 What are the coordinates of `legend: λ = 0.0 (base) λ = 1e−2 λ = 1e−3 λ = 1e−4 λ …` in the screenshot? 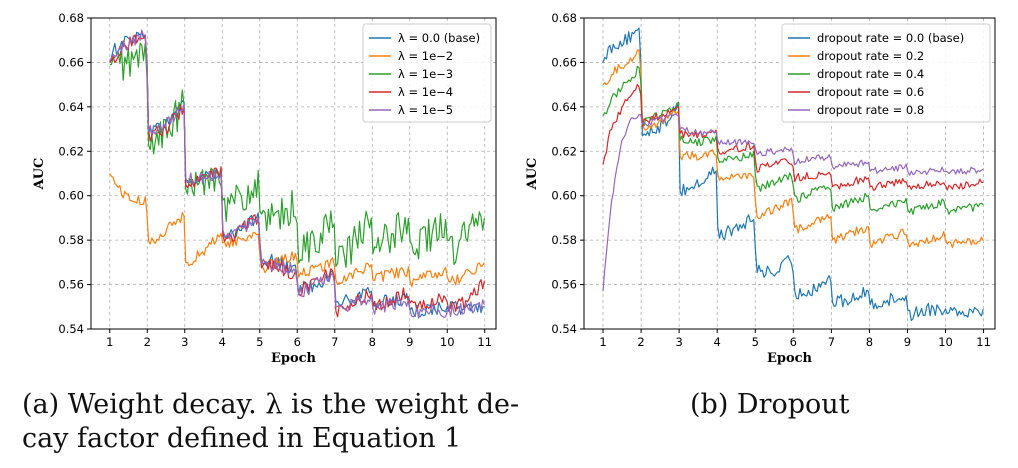 It's located at (427, 73).